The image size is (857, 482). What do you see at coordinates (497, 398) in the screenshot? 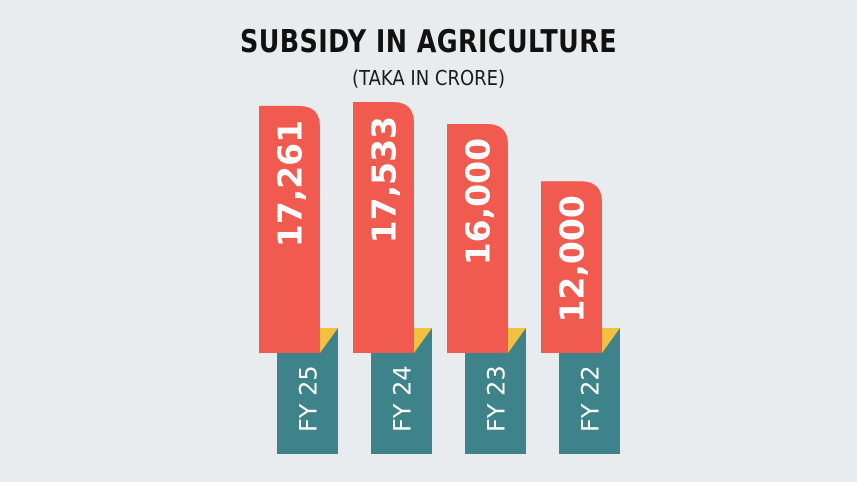
I see `category-label: FY 23` at bounding box center [497, 398].